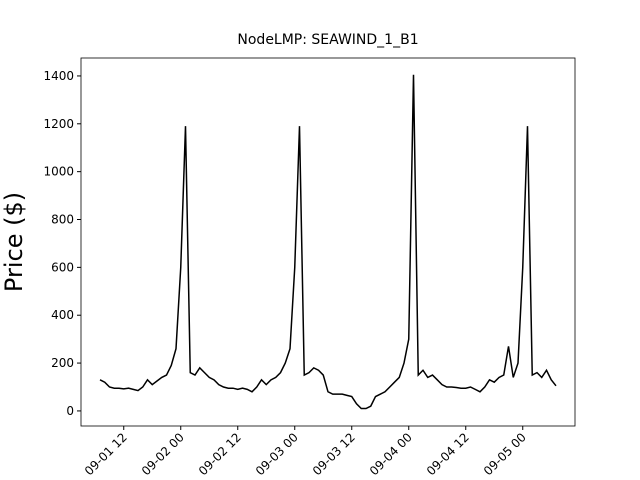  I want to click on y-tick-label: 1400, so click(58, 76).